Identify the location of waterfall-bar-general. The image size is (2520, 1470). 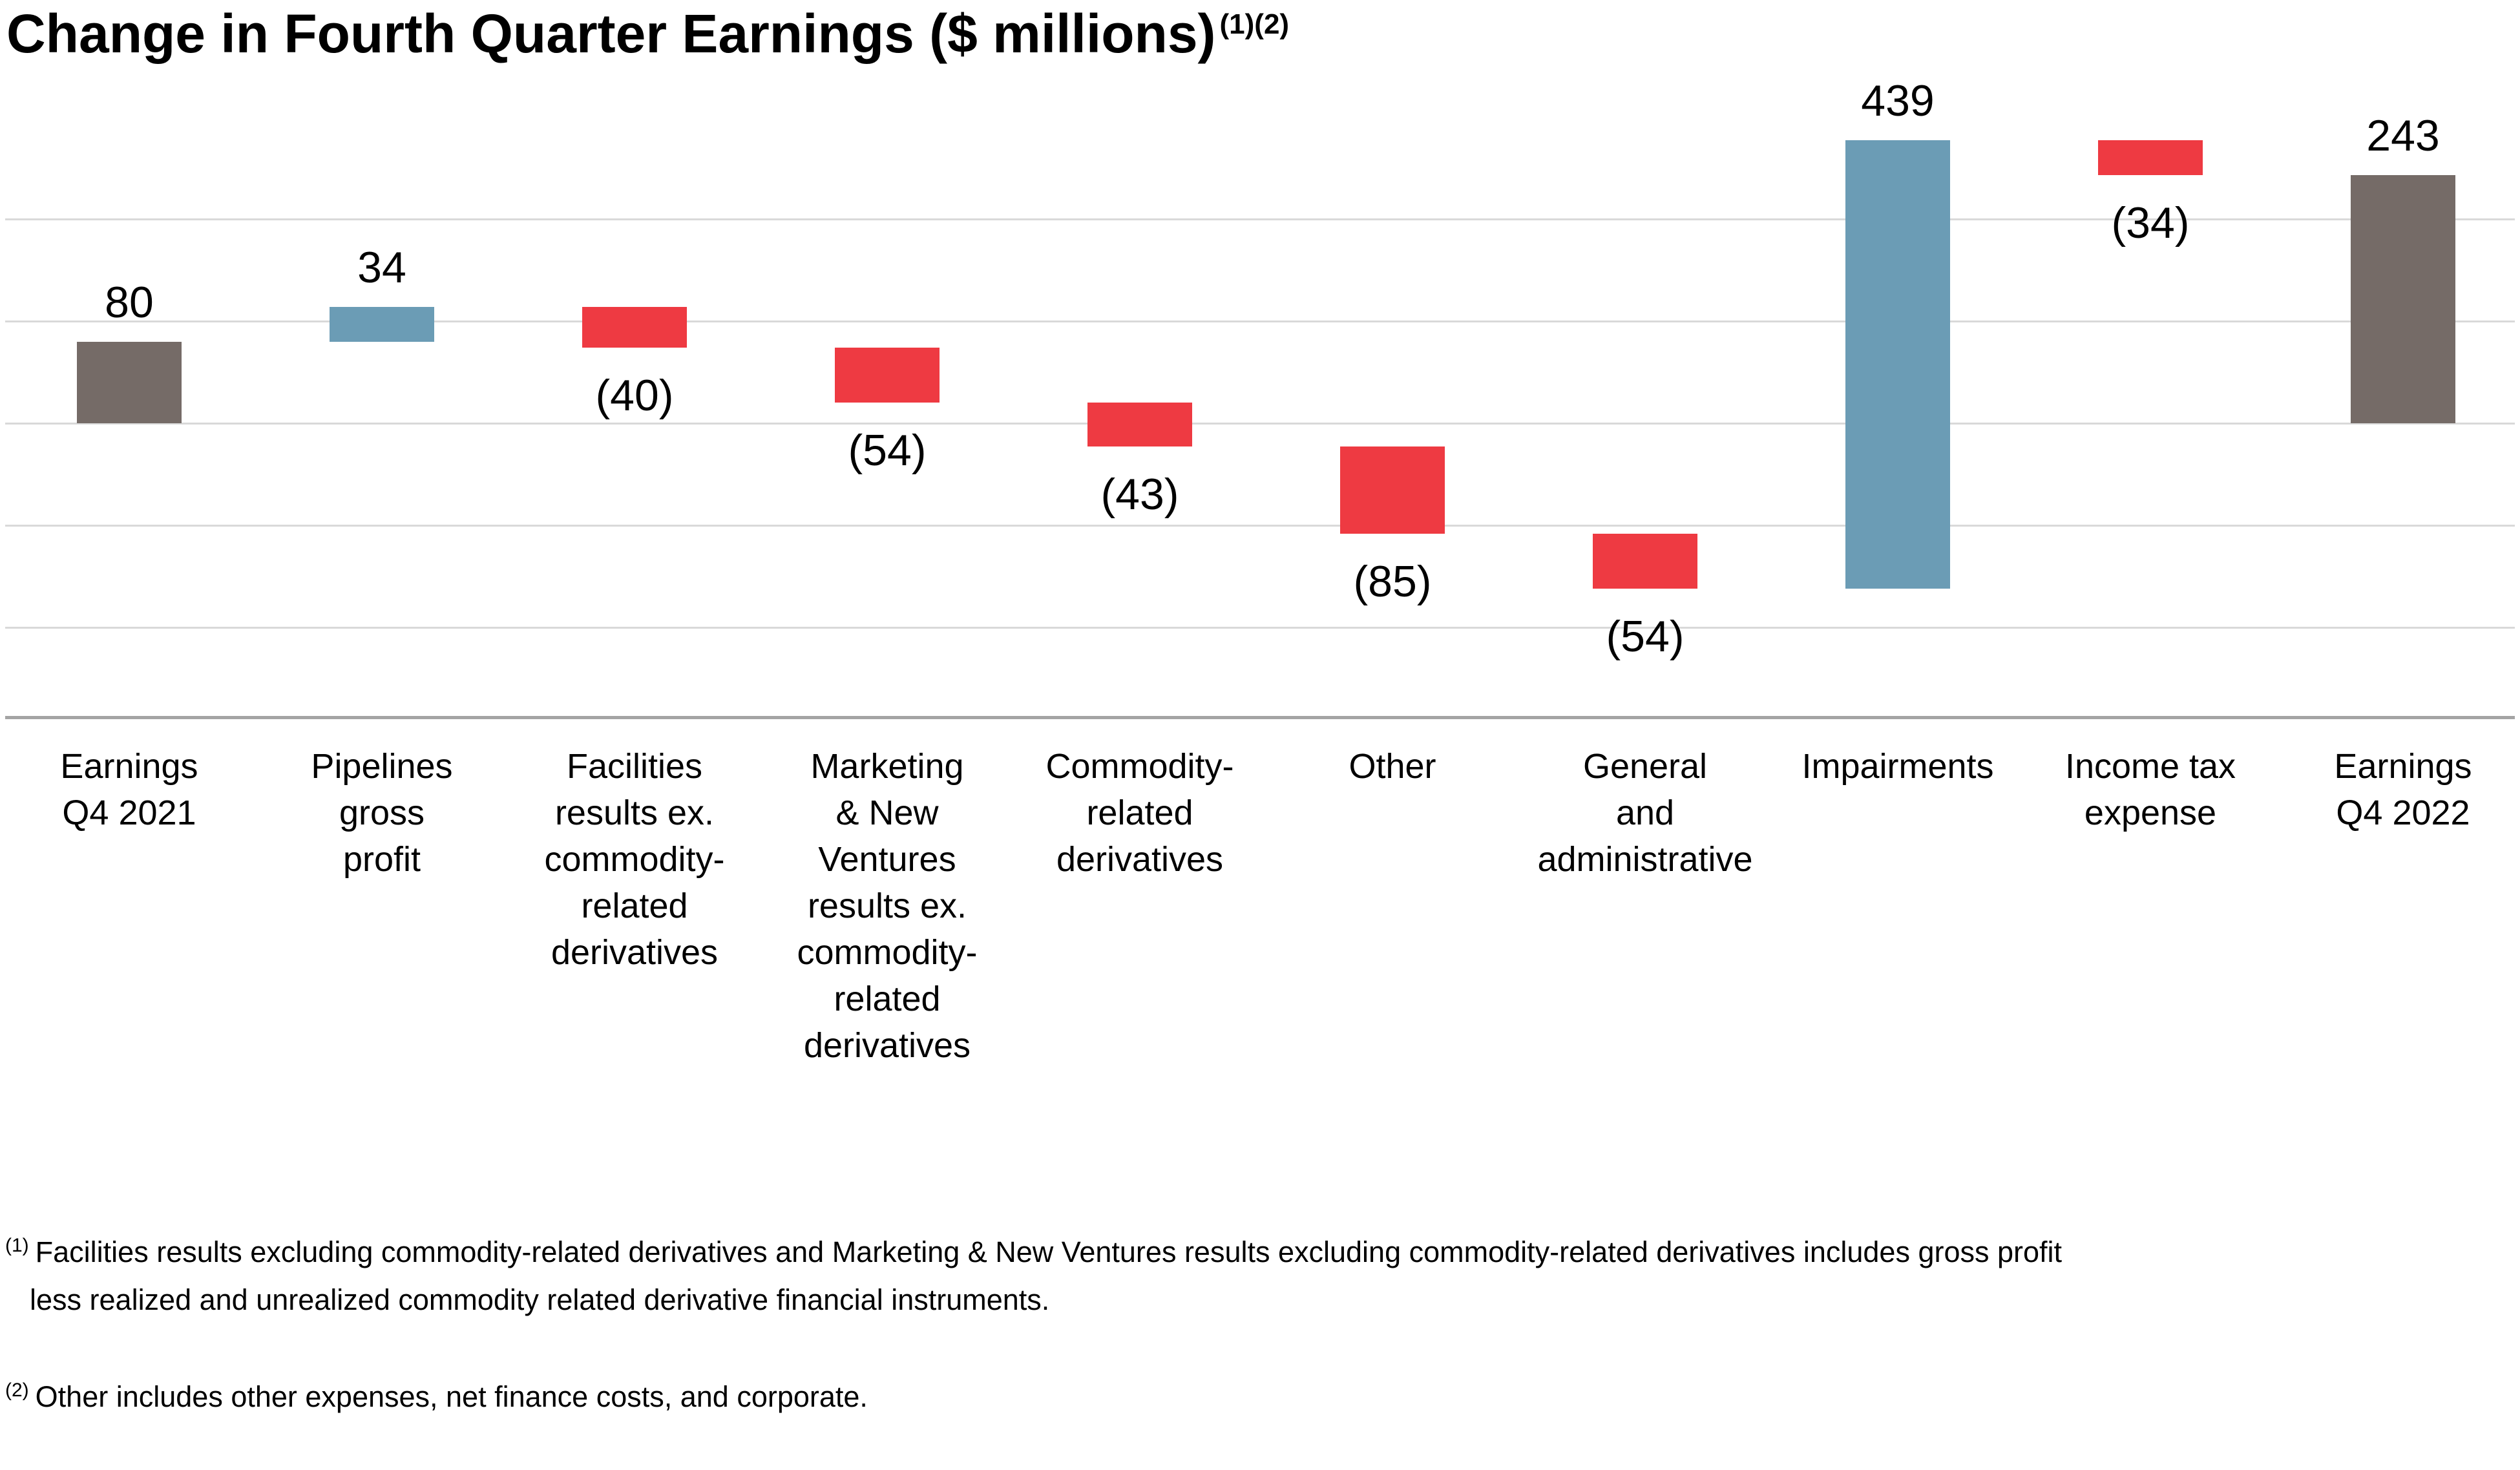
(1645, 561).